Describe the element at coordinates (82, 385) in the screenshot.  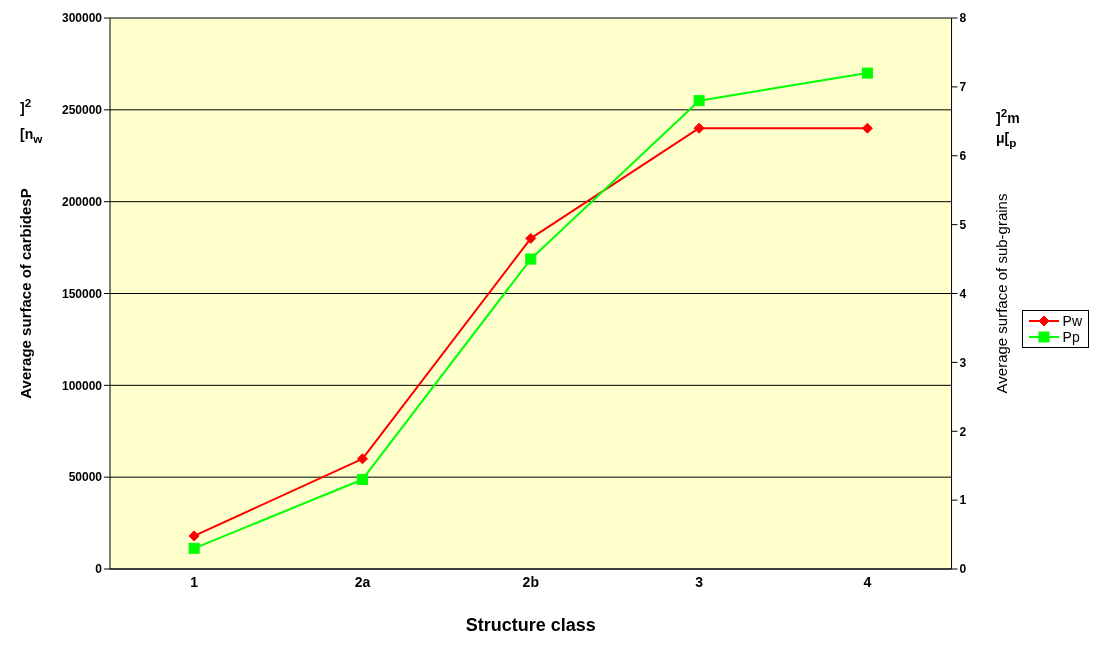
I see `y-tick-label: 100000` at that location.